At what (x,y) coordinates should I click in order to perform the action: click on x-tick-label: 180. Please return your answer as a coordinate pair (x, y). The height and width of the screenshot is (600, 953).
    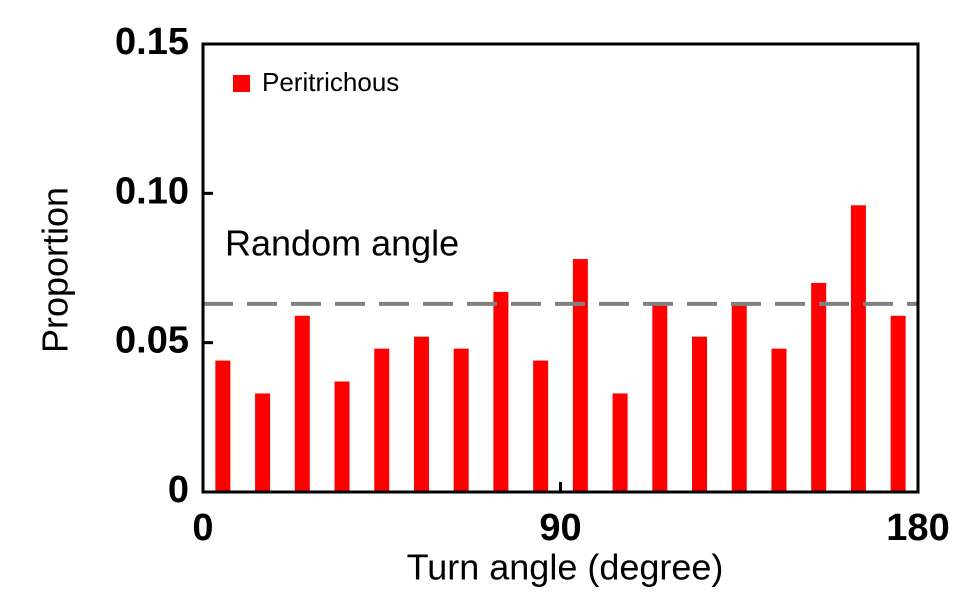
    Looking at the image, I should click on (917, 528).